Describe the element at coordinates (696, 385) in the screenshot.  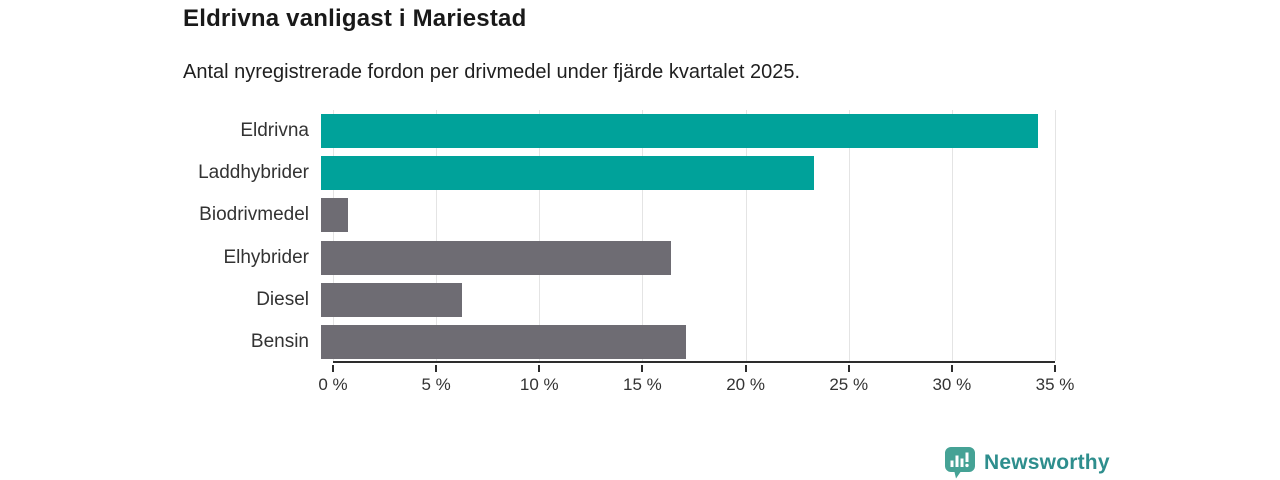
I see `x-axis: 0 % 5 % 10 % 15 % 20 % 25 % 30 % 35 %` at that location.